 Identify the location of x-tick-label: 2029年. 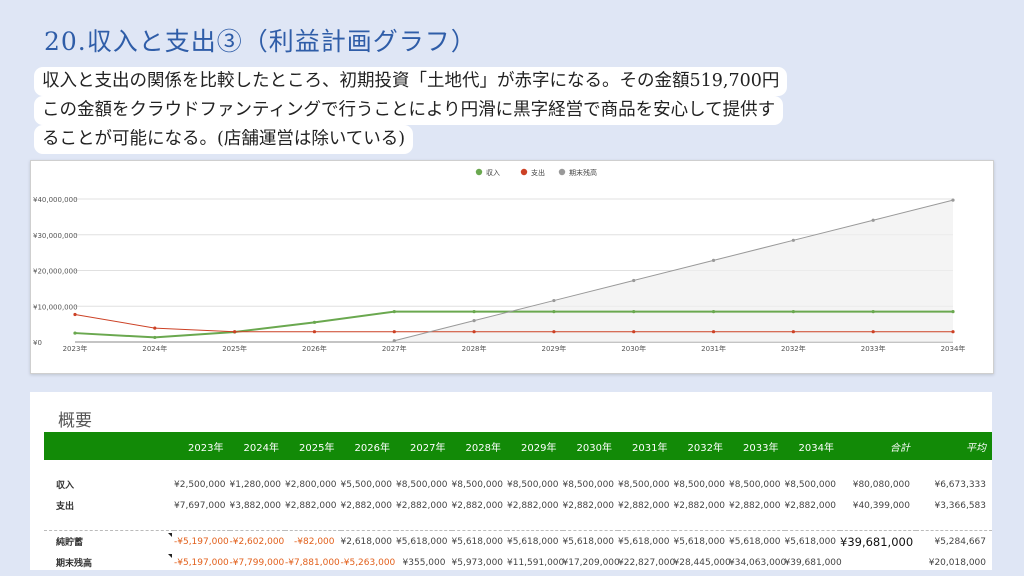
(553, 348).